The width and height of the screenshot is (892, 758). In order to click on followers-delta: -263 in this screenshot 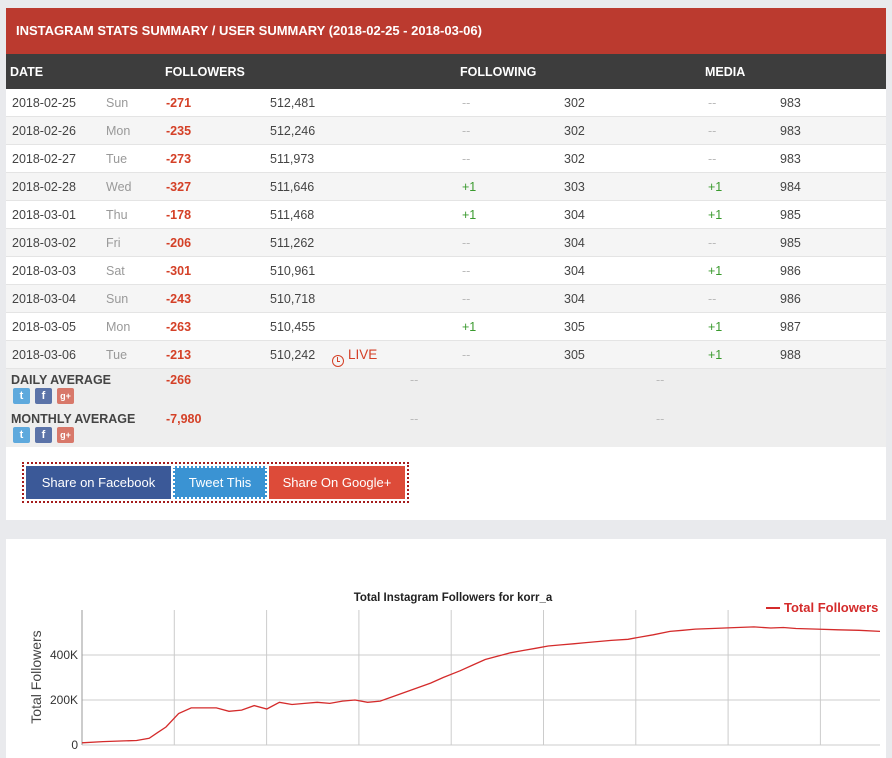, I will do `click(179, 327)`.